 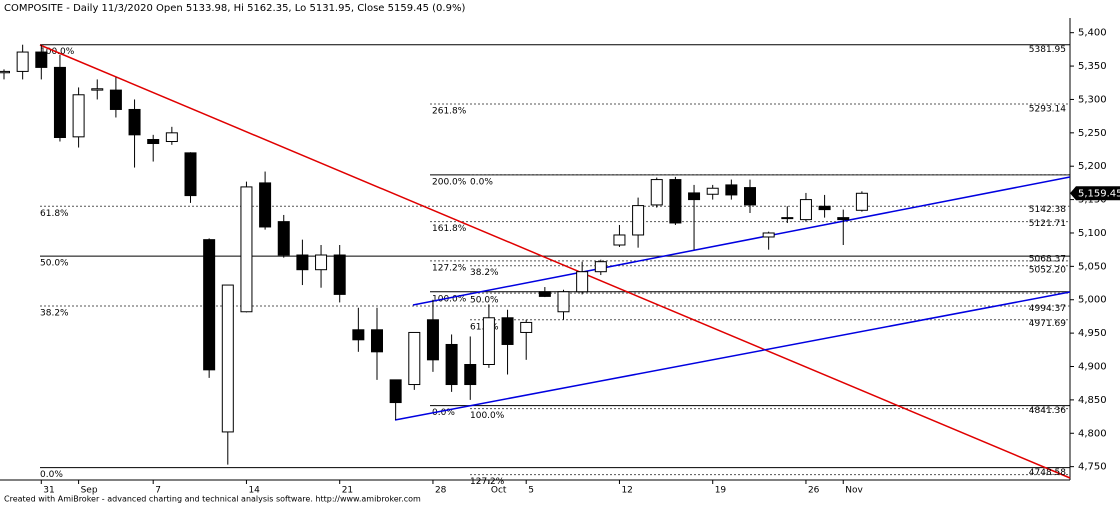 I want to click on y-tick-label: 4,900, so click(x=1092, y=367).